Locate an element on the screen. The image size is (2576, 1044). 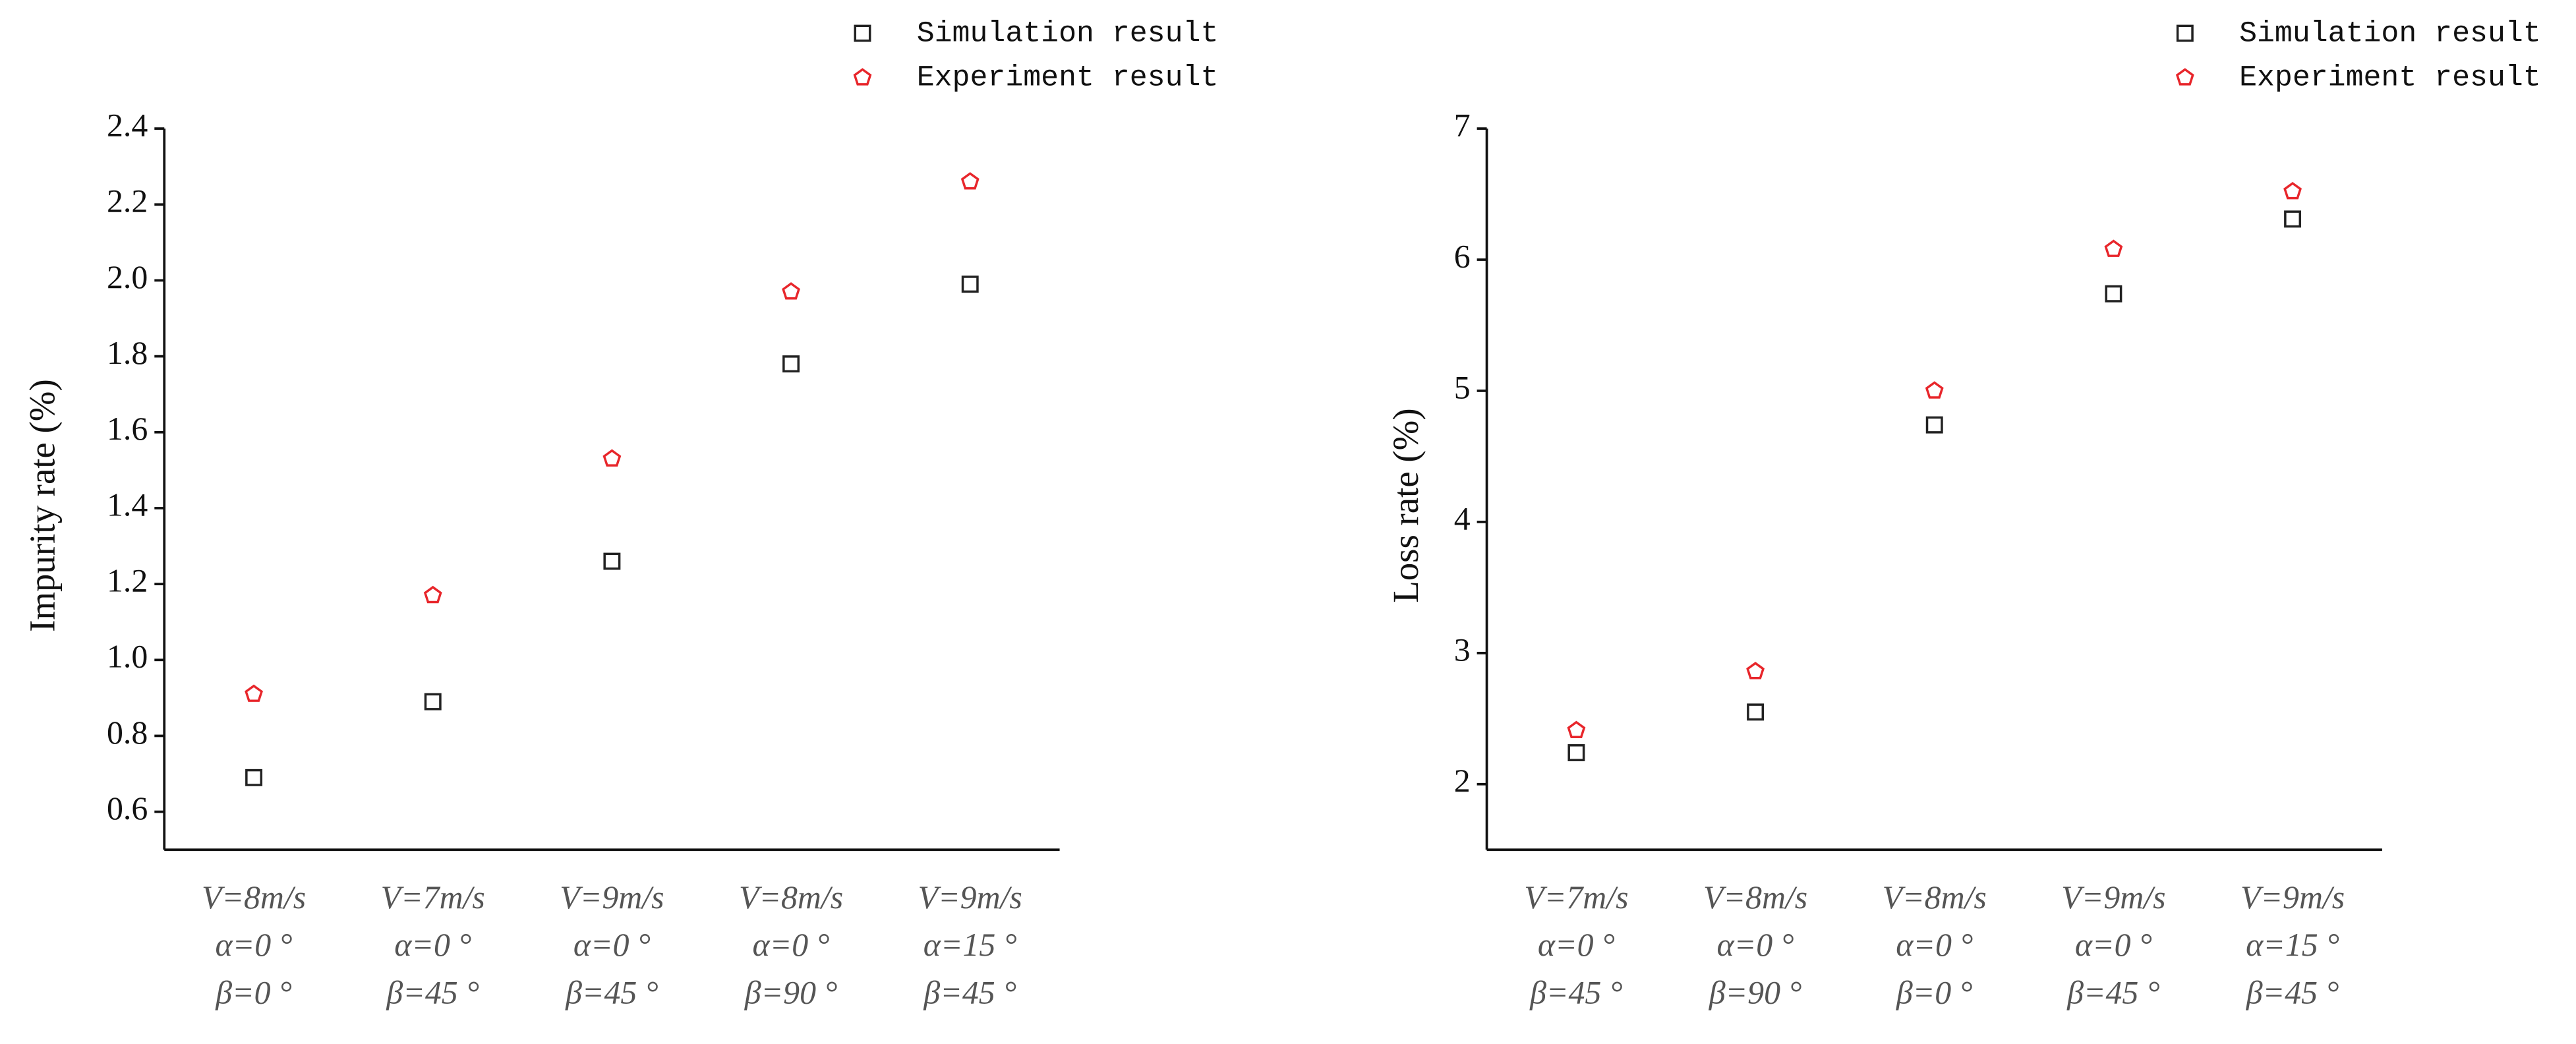
y-tick-label: 7 is located at coordinates (1462, 125).